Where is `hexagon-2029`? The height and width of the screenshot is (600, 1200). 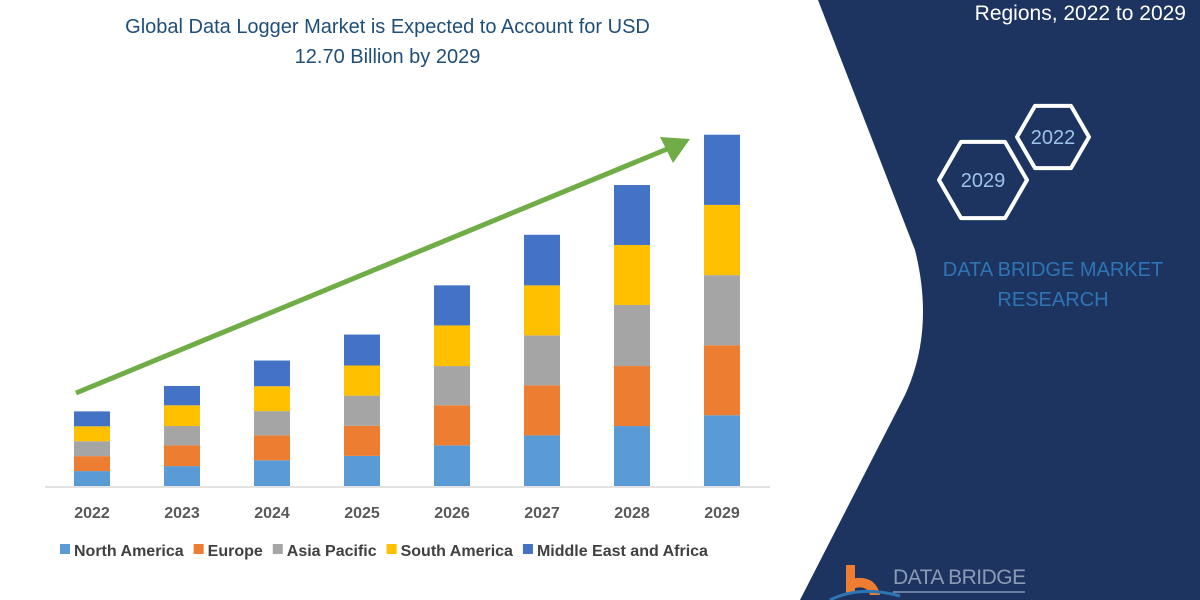 hexagon-2029 is located at coordinates (983, 180).